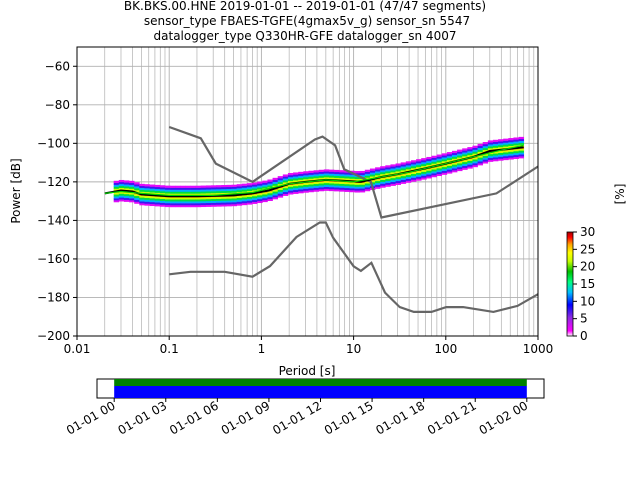 This screenshot has height=480, width=640. Describe the element at coordinates (587, 301) in the screenshot. I see `colorbar-tick-label: 10` at that location.